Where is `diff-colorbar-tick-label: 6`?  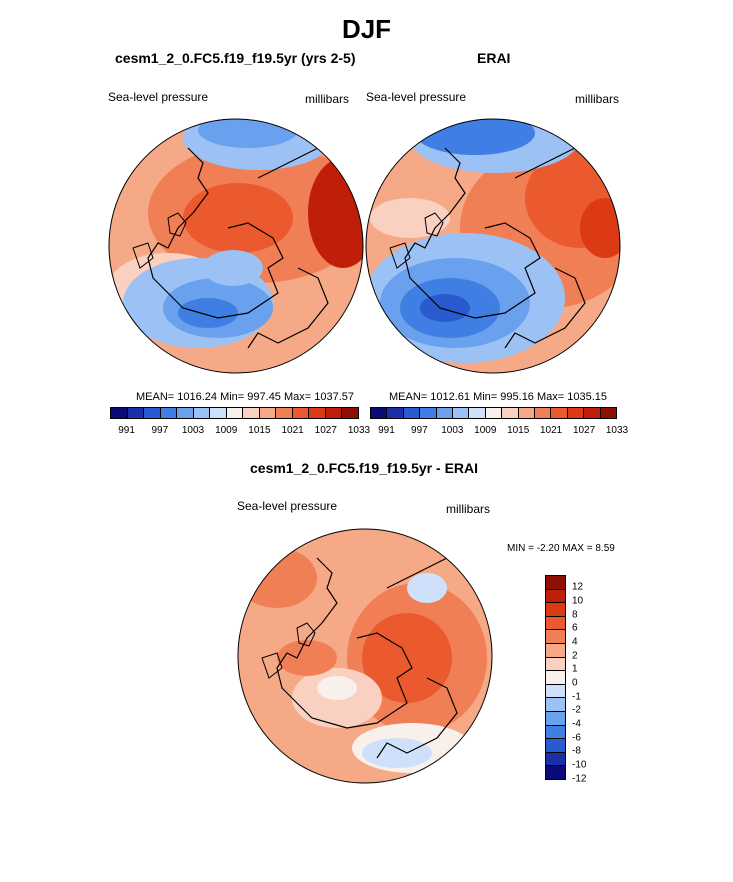
diff-colorbar-tick-label: 6 is located at coordinates (575, 628).